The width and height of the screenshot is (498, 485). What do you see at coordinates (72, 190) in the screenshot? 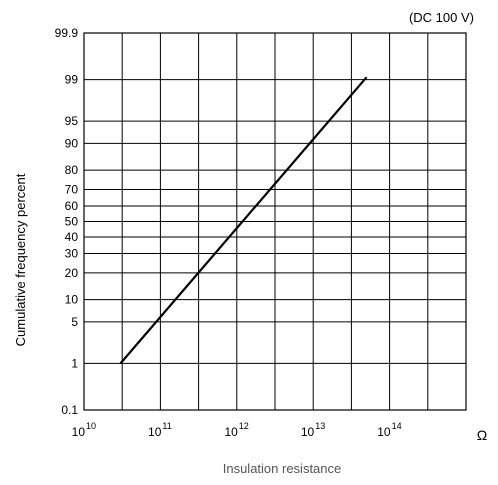
I see `y-tick-label: 70` at bounding box center [72, 190].